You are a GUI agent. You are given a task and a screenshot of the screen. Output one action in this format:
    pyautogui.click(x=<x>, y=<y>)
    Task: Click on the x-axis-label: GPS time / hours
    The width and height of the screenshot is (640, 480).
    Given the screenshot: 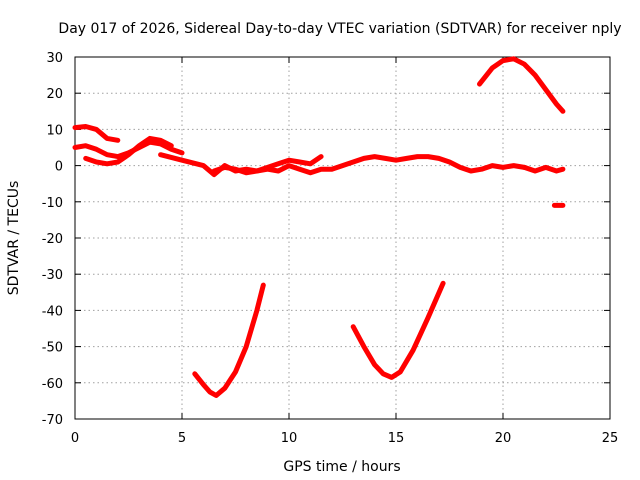 What is the action you would take?
    pyautogui.click(x=341, y=467)
    